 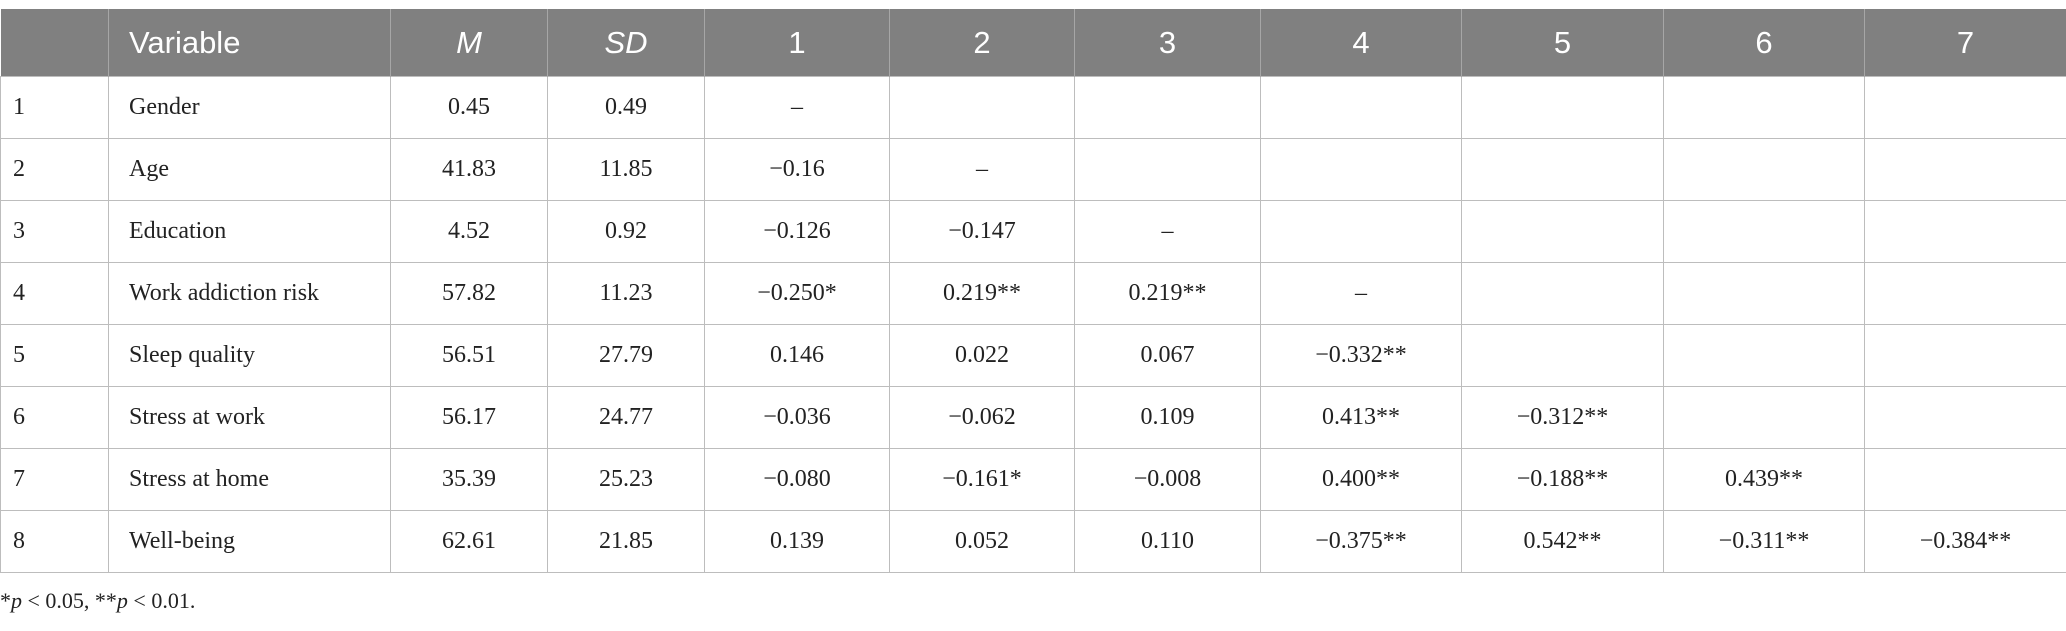 I want to click on footnote-part: < 0.05, **, so click(x=69, y=600).